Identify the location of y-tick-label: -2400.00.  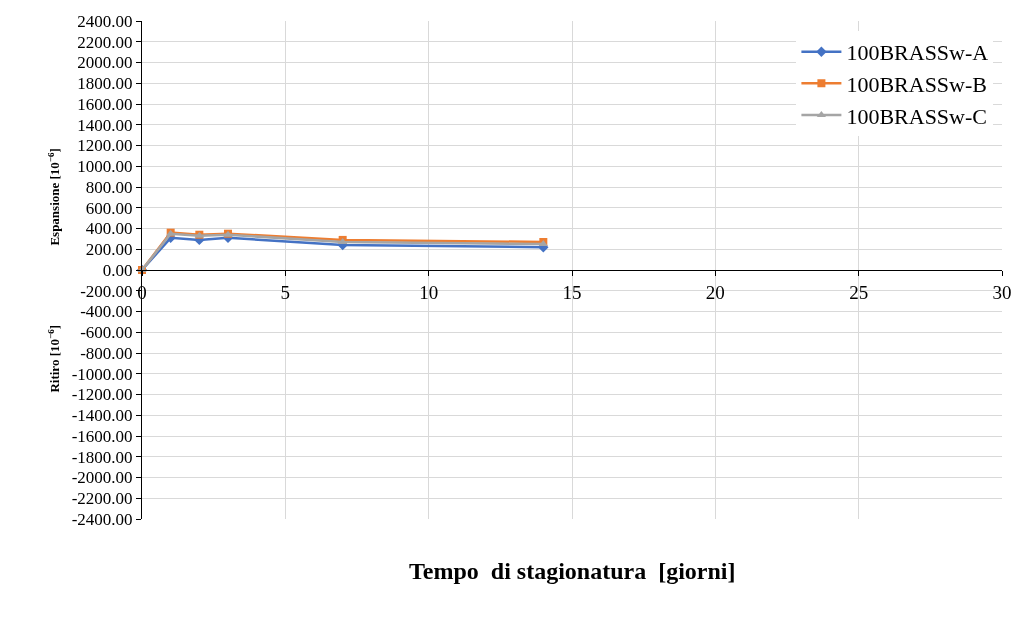
(102, 519).